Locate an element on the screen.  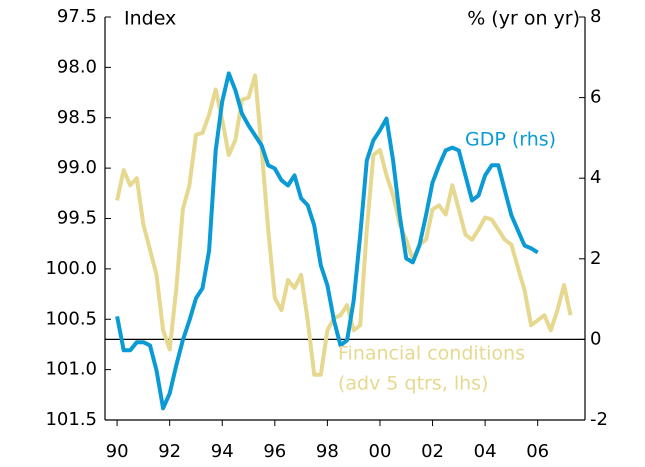
y2-tick-label: 4 is located at coordinates (595, 177).